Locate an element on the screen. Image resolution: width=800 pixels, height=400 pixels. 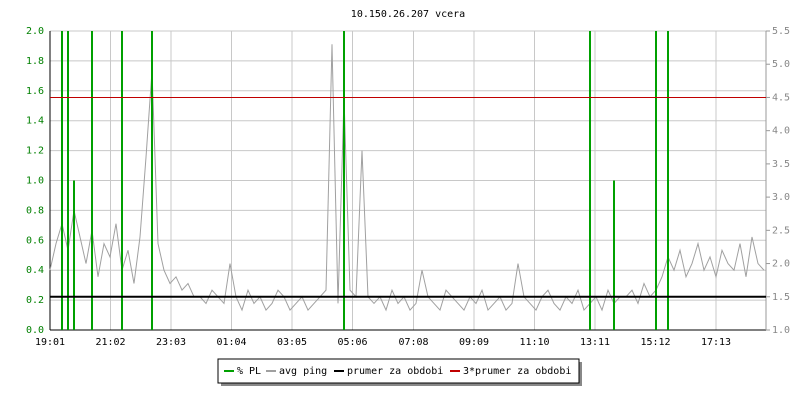
y2-tick-label: 3.0 is located at coordinates (781, 197).